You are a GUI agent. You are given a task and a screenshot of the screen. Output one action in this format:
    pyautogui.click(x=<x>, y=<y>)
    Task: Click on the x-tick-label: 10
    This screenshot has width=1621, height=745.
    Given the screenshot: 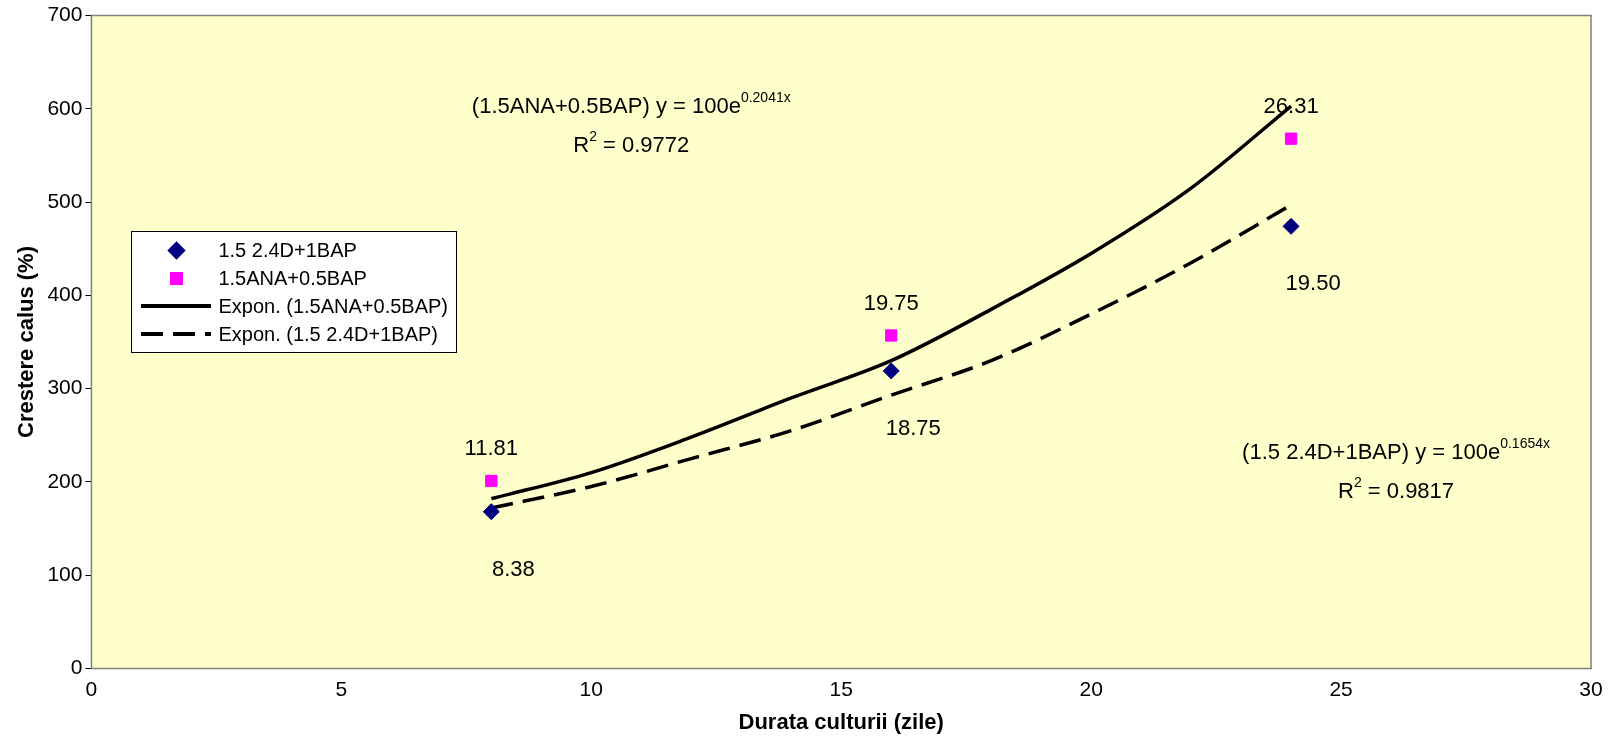 What is the action you would take?
    pyautogui.click(x=591, y=688)
    